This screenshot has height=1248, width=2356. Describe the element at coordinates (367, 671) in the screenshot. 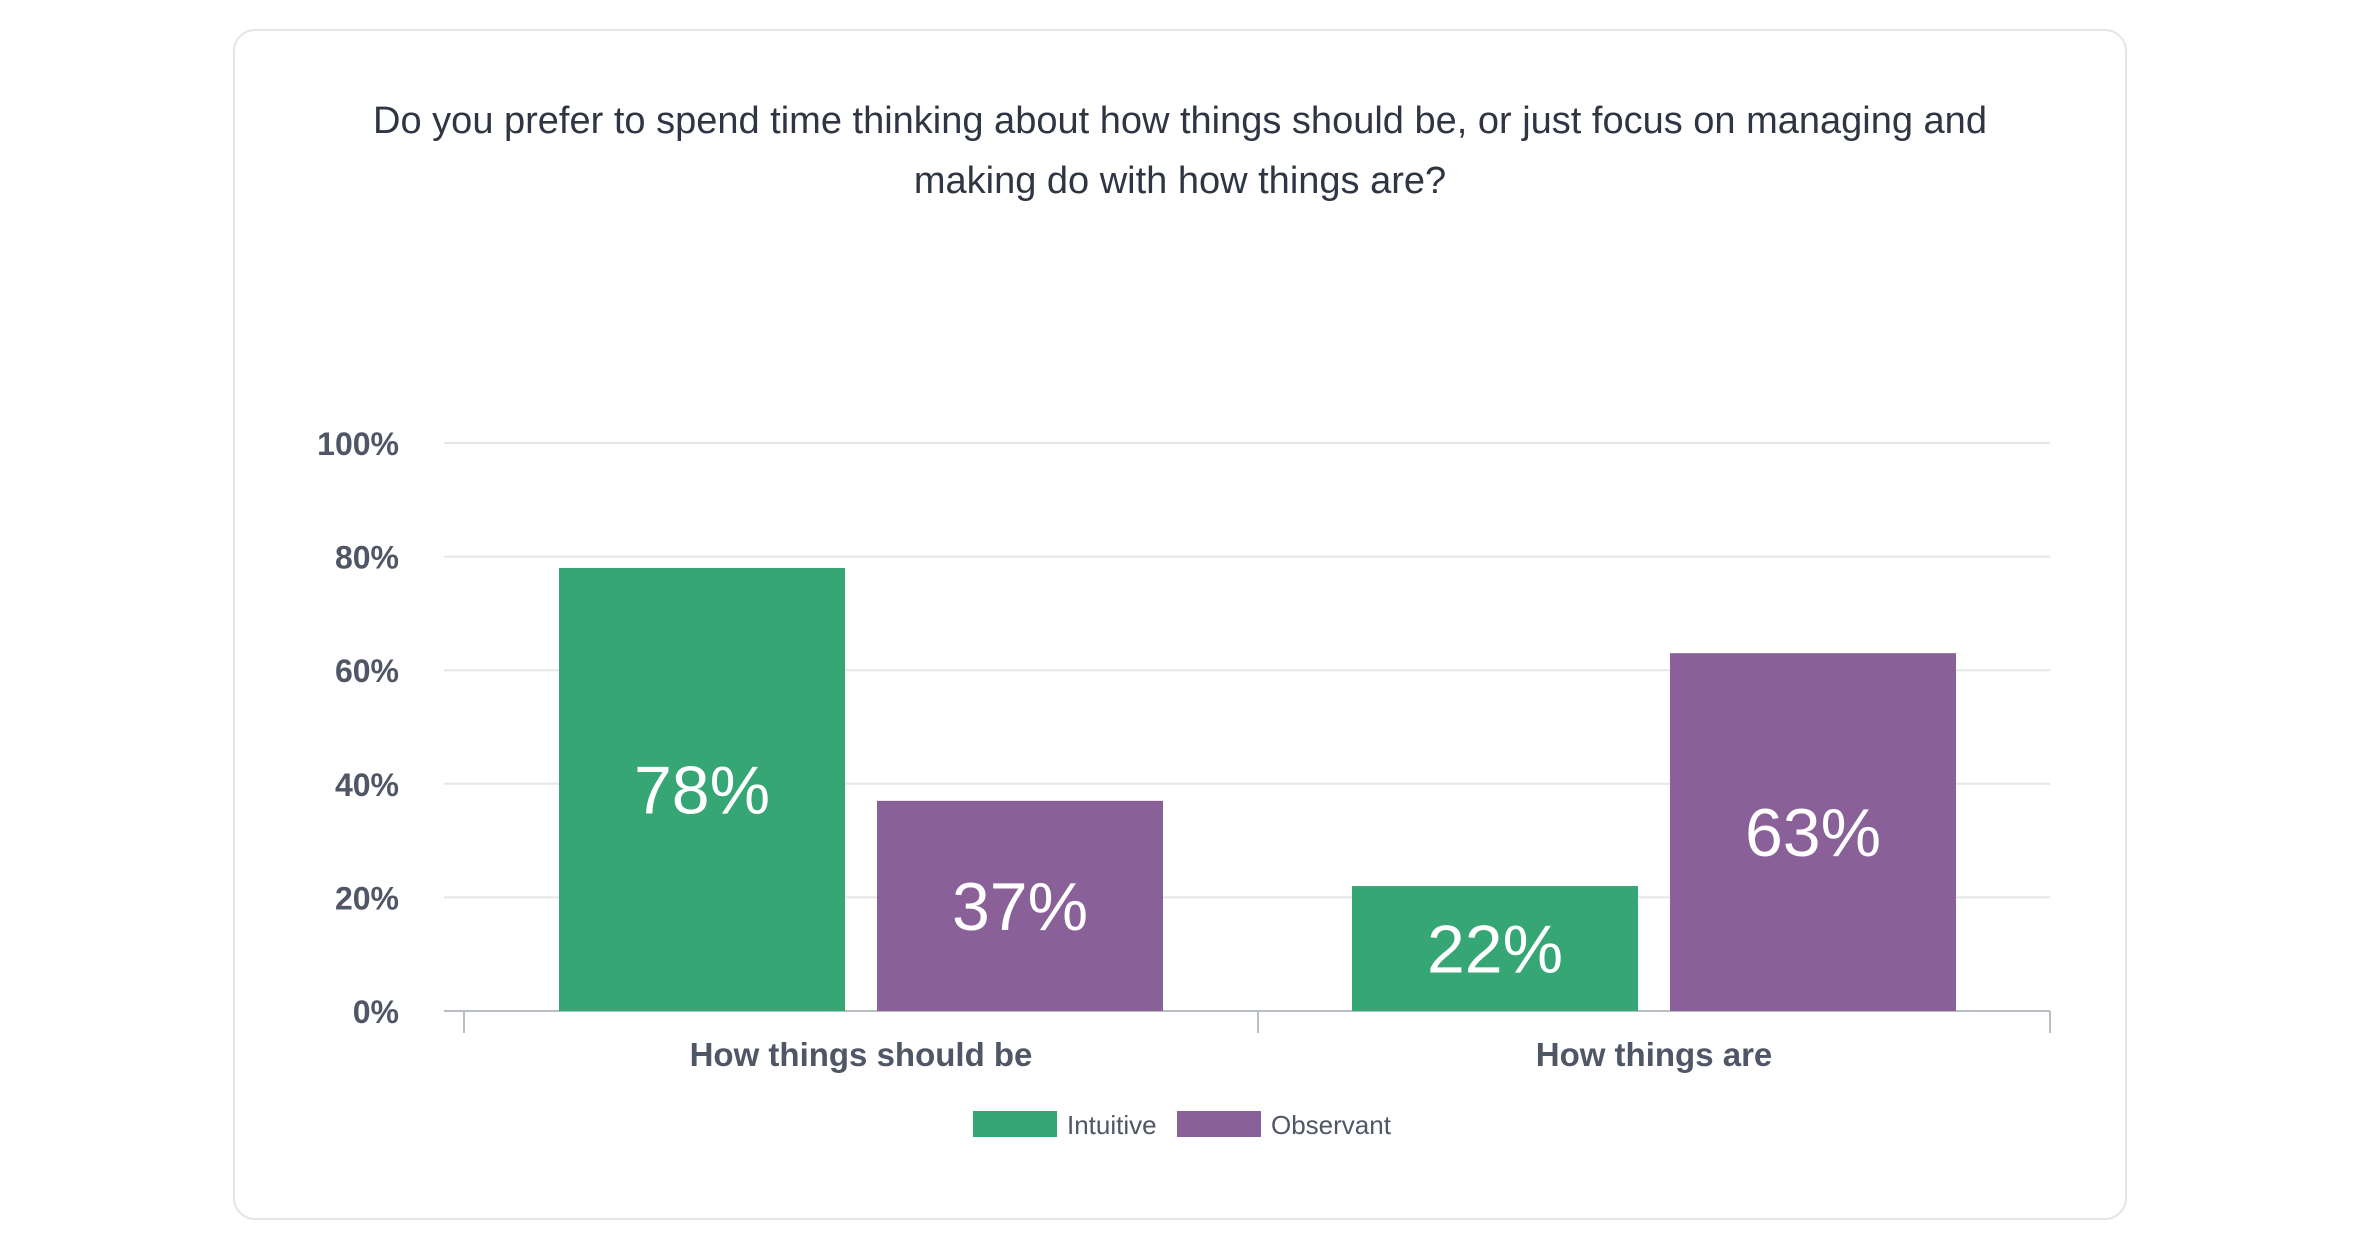

I see `y-tick-label: 60%` at that location.